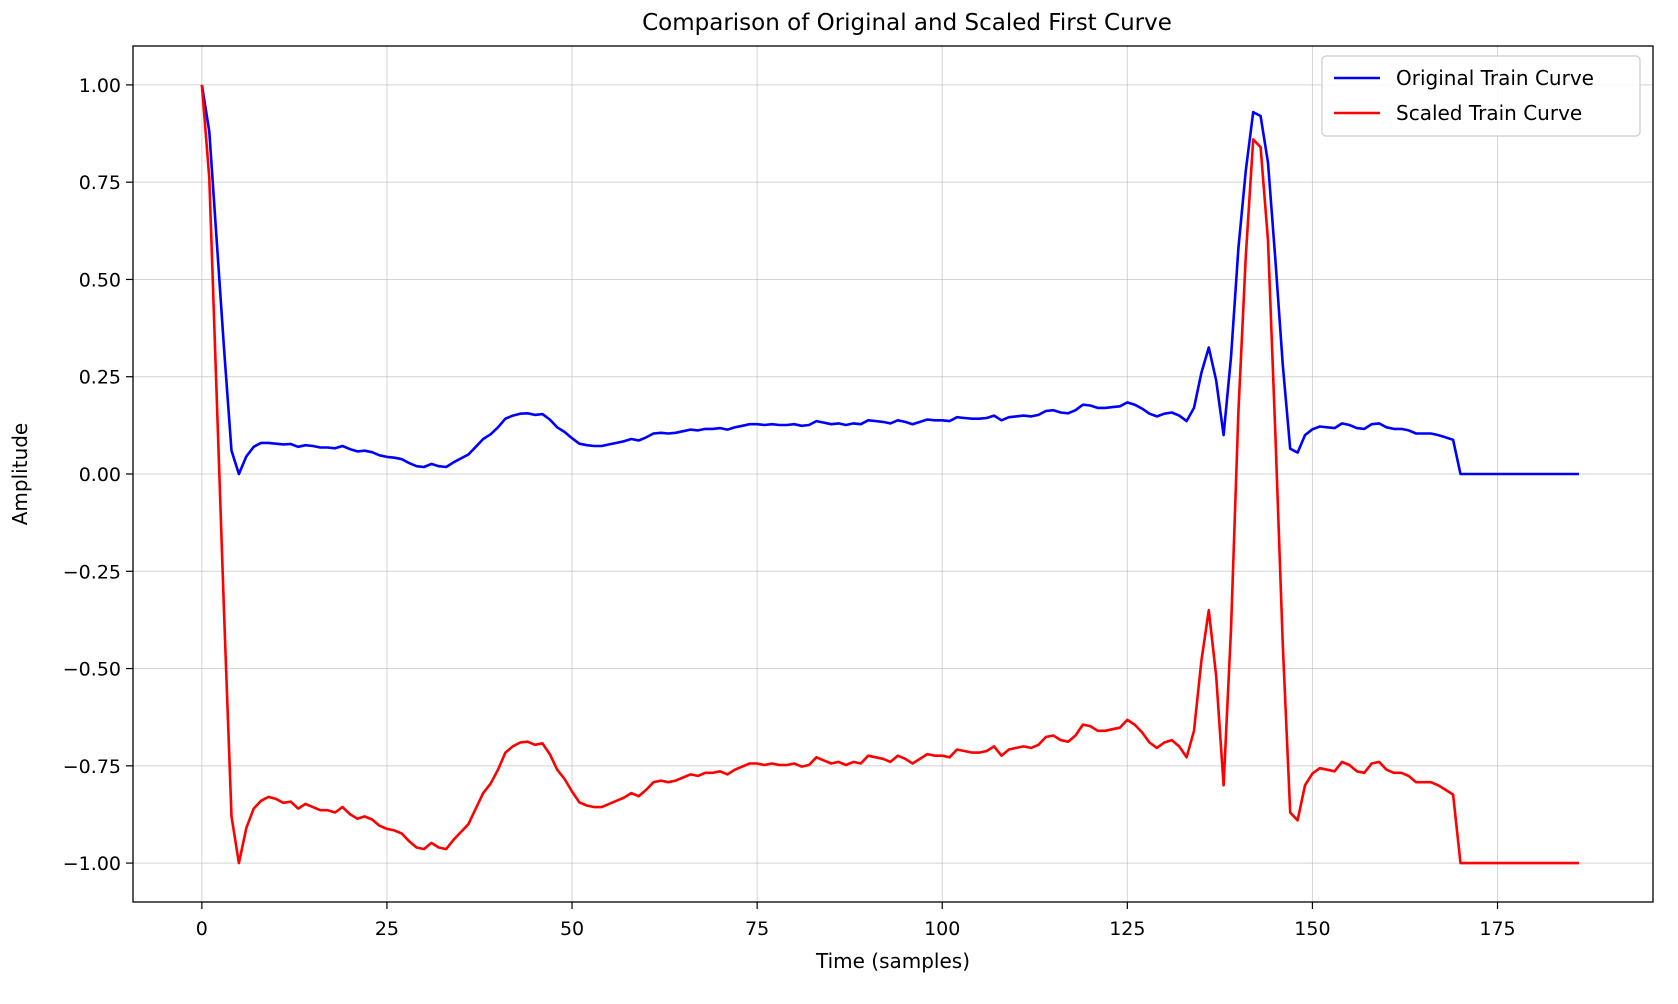 This screenshot has width=1678, height=1004. I want to click on y-tick-label: 0.75, so click(100, 183).